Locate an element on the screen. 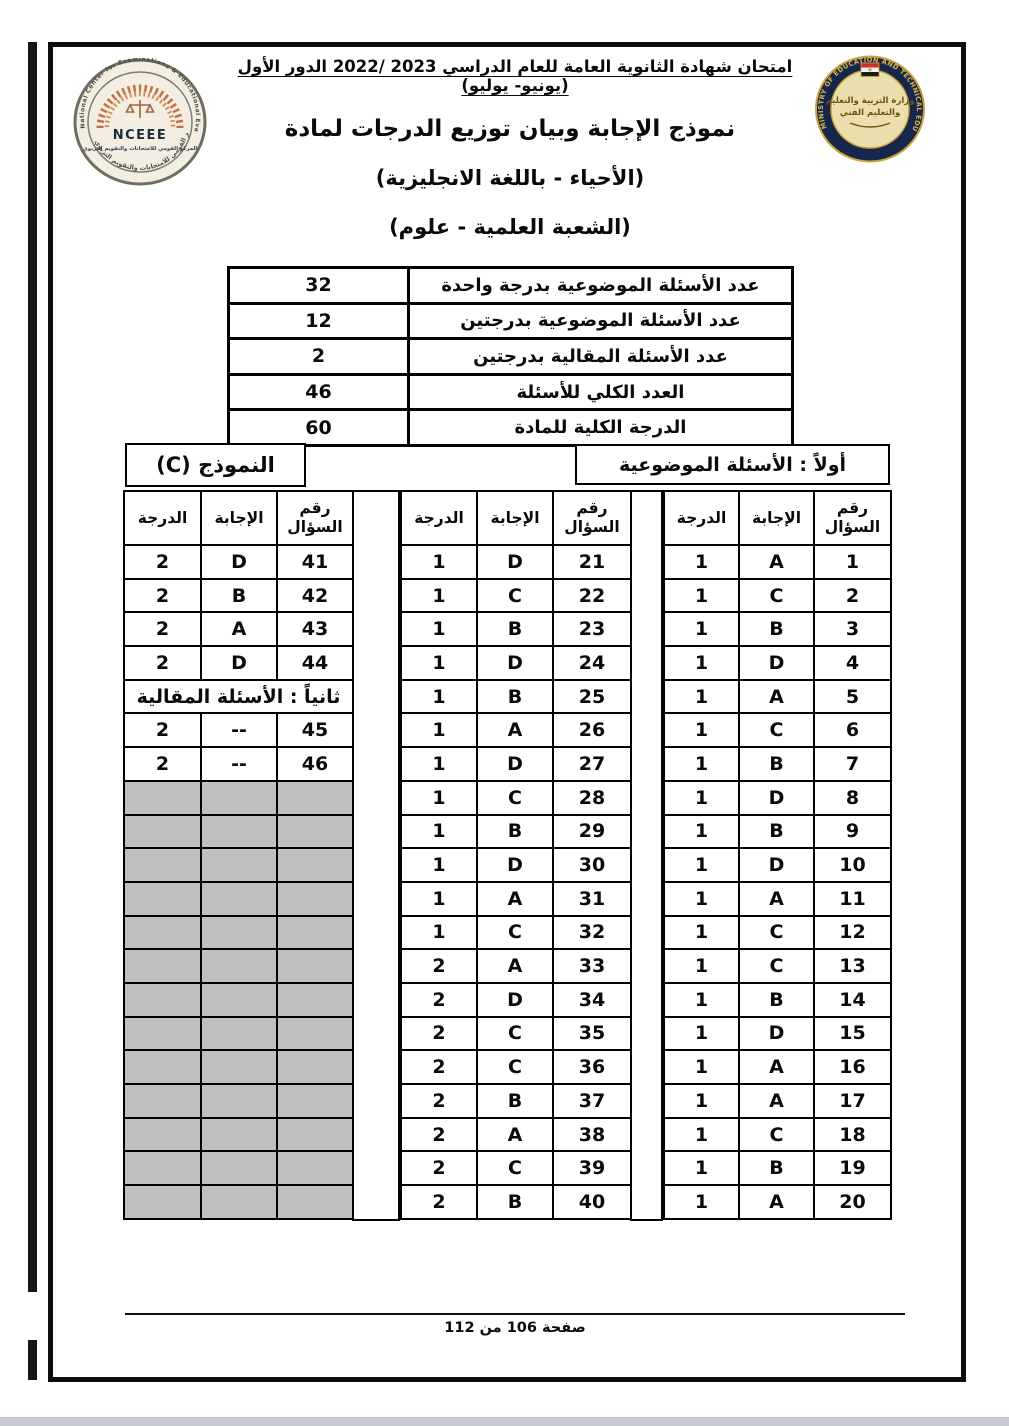  svg-text: وزارة التربية والتعليم is located at coordinates (870, 101).